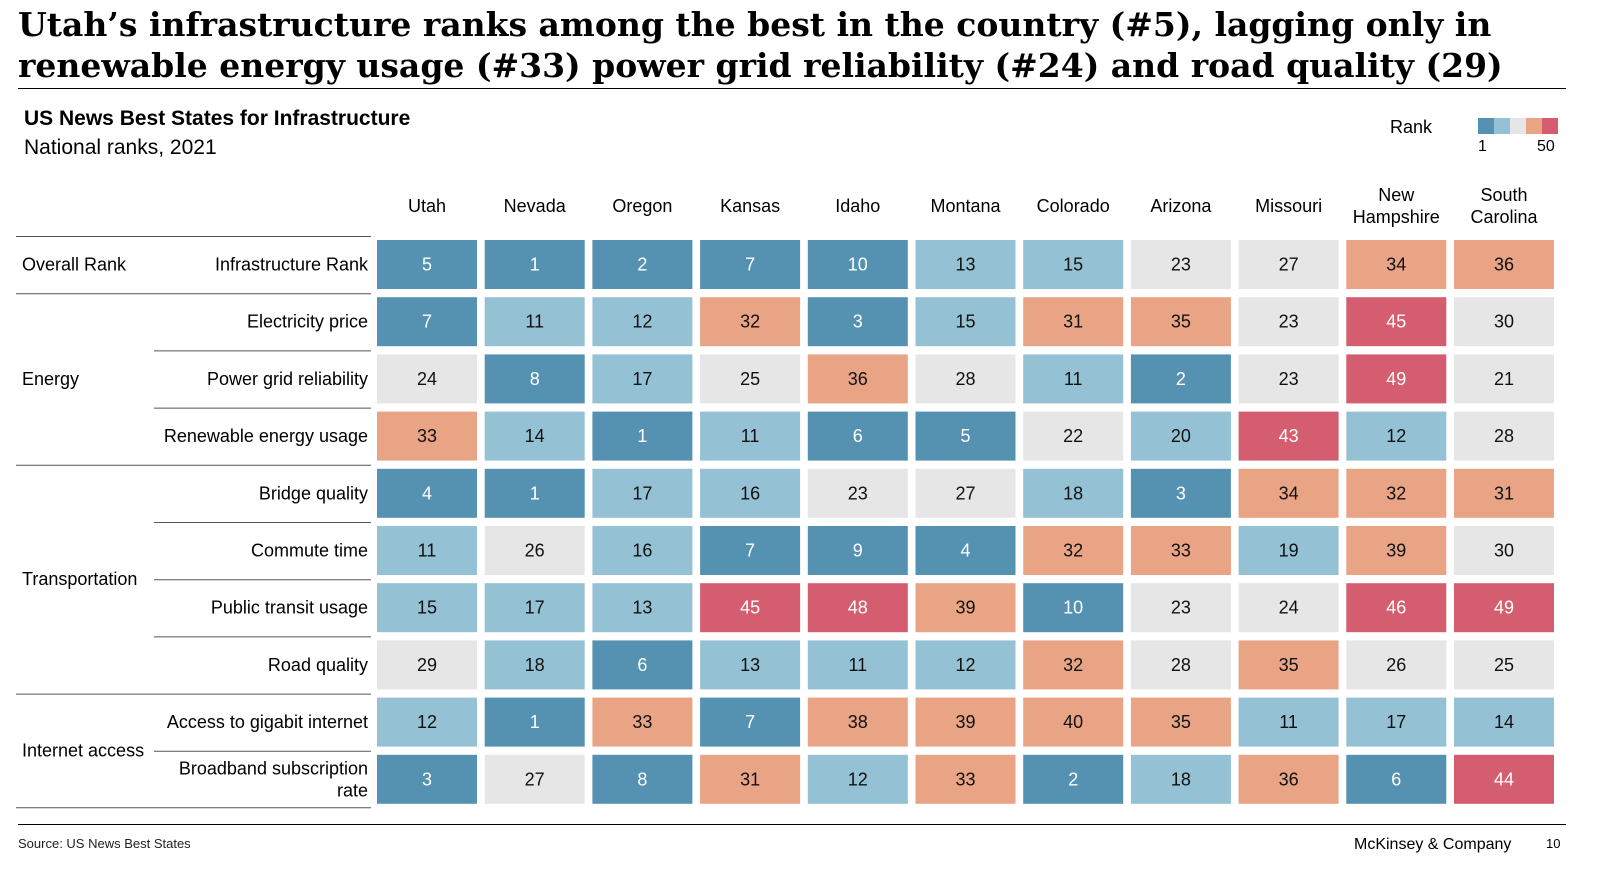  I want to click on cell-value-label: 28, so click(965, 379).